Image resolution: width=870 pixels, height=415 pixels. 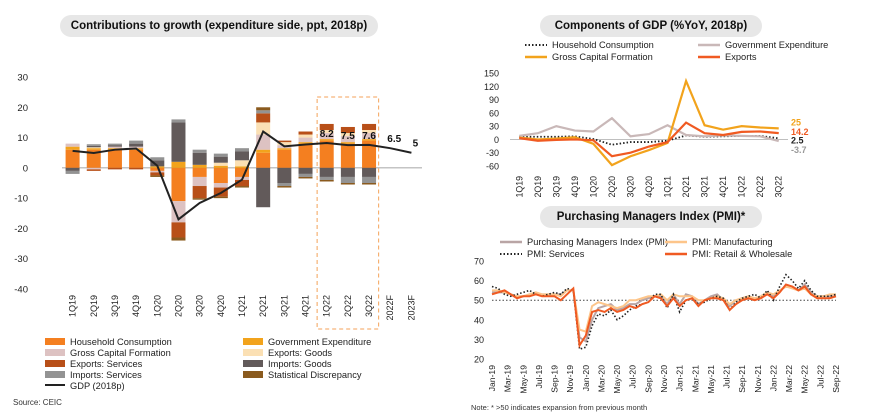 I want to click on end-label: 14.2, so click(x=800, y=132).